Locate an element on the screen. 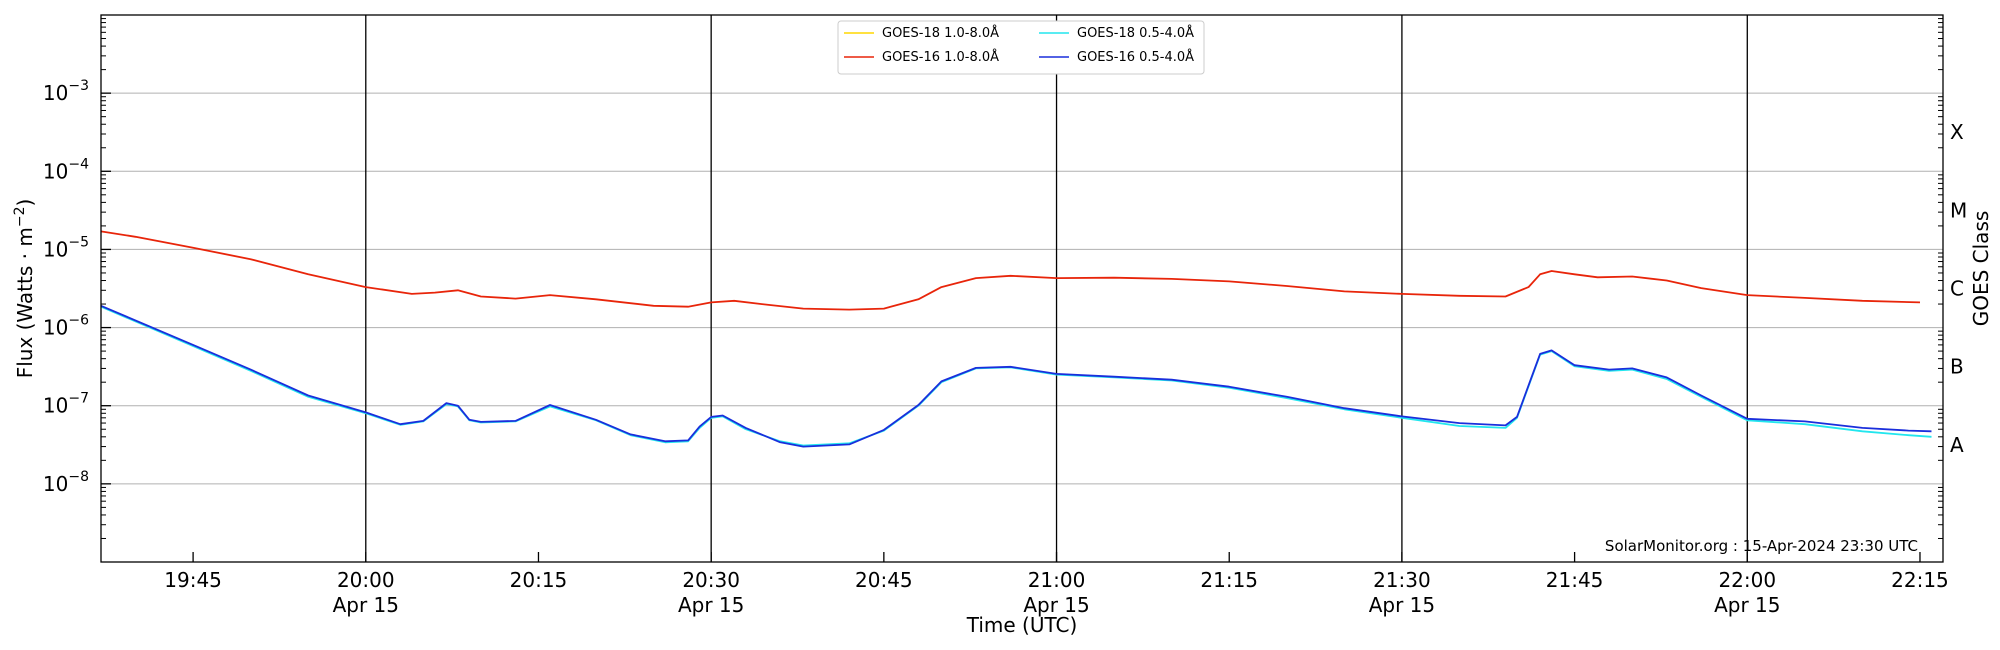 The width and height of the screenshot is (2000, 650). x-tick-label: 20:15 is located at coordinates (539, 580).